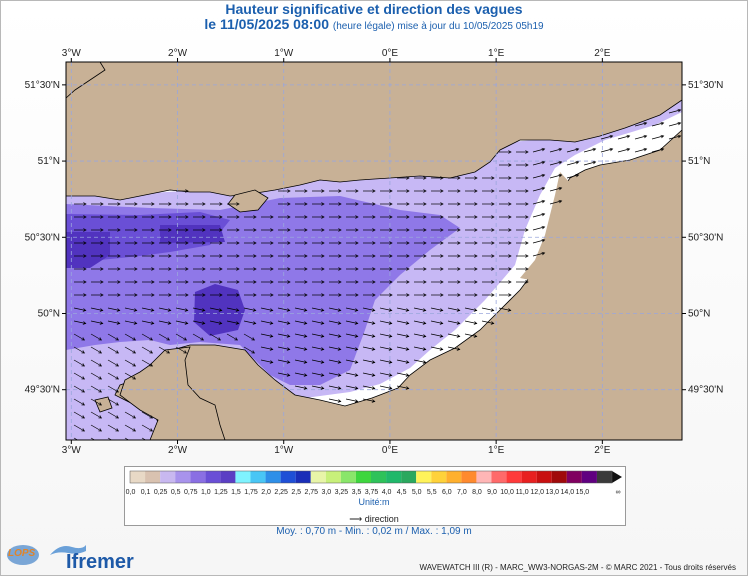 This screenshot has width=748, height=576. What do you see at coordinates (266, 24) in the screenshot?
I see `chart-date-main: le 11/05/2025 08:00` at bounding box center [266, 24].